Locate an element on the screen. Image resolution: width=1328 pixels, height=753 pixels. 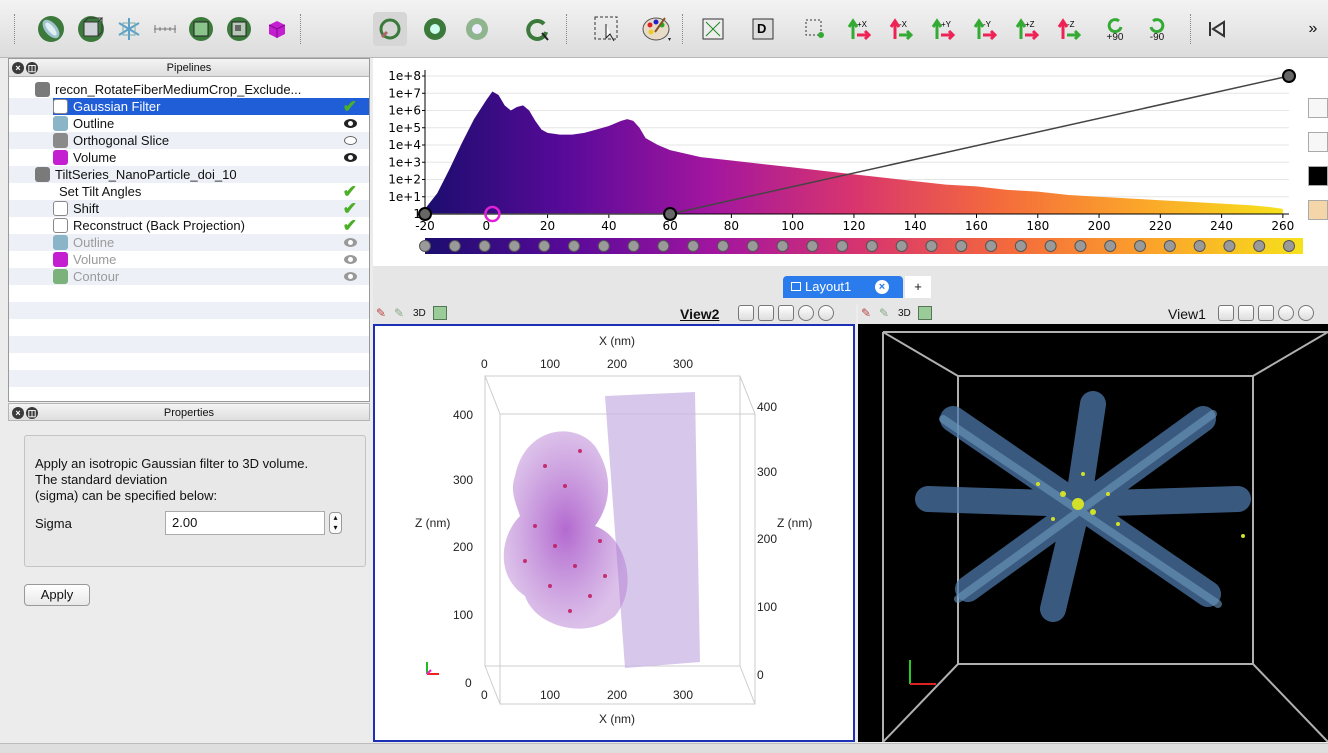
interact-icon is located at coordinates (390, 29).